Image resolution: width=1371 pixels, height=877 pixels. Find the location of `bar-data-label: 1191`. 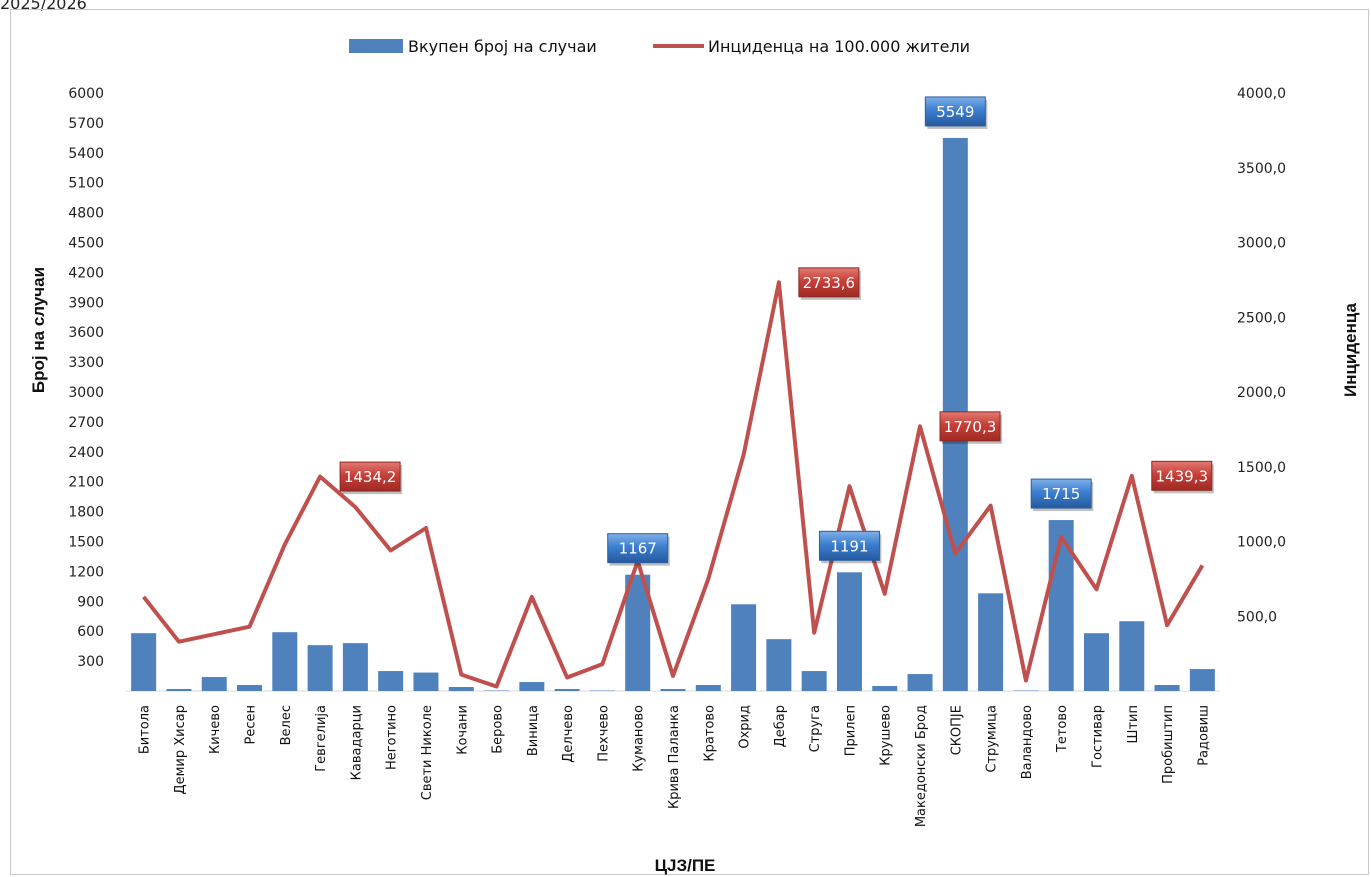

bar-data-label: 1191 is located at coordinates (850, 547).